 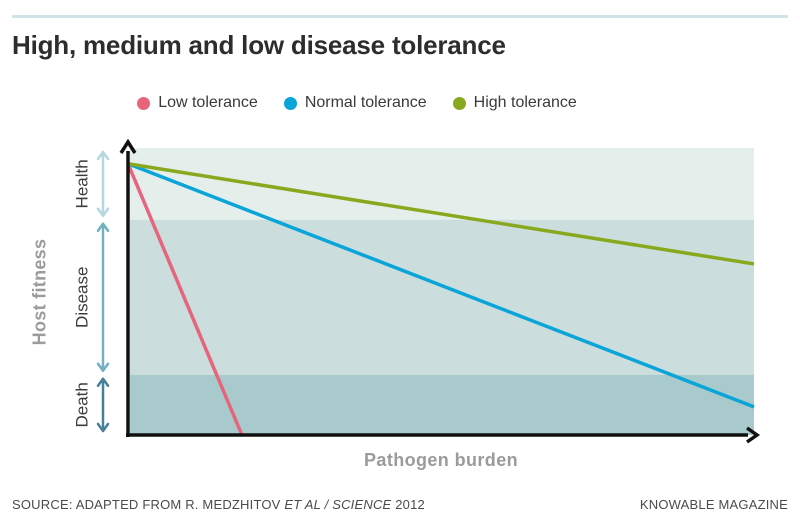 I want to click on legend-item-high-tolerance: High tolerance, so click(x=514, y=103).